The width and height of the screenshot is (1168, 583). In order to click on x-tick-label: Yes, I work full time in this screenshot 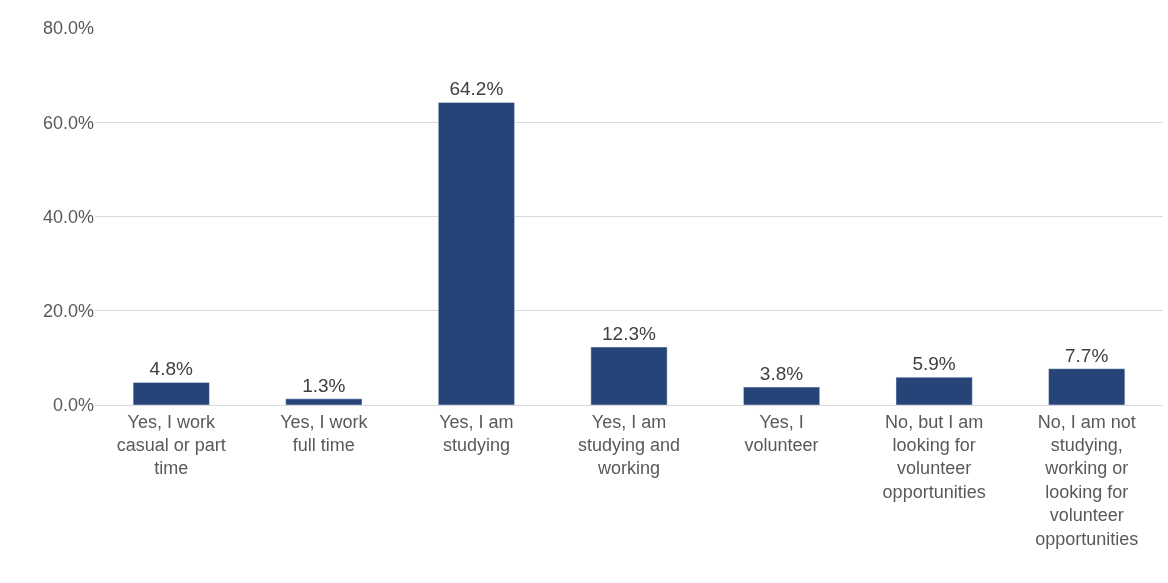, I will do `click(324, 433)`.